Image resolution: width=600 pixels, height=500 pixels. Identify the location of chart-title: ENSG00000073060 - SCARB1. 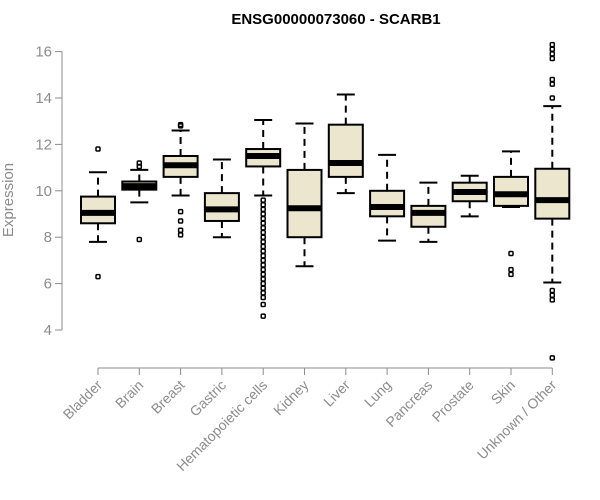
(335, 19).